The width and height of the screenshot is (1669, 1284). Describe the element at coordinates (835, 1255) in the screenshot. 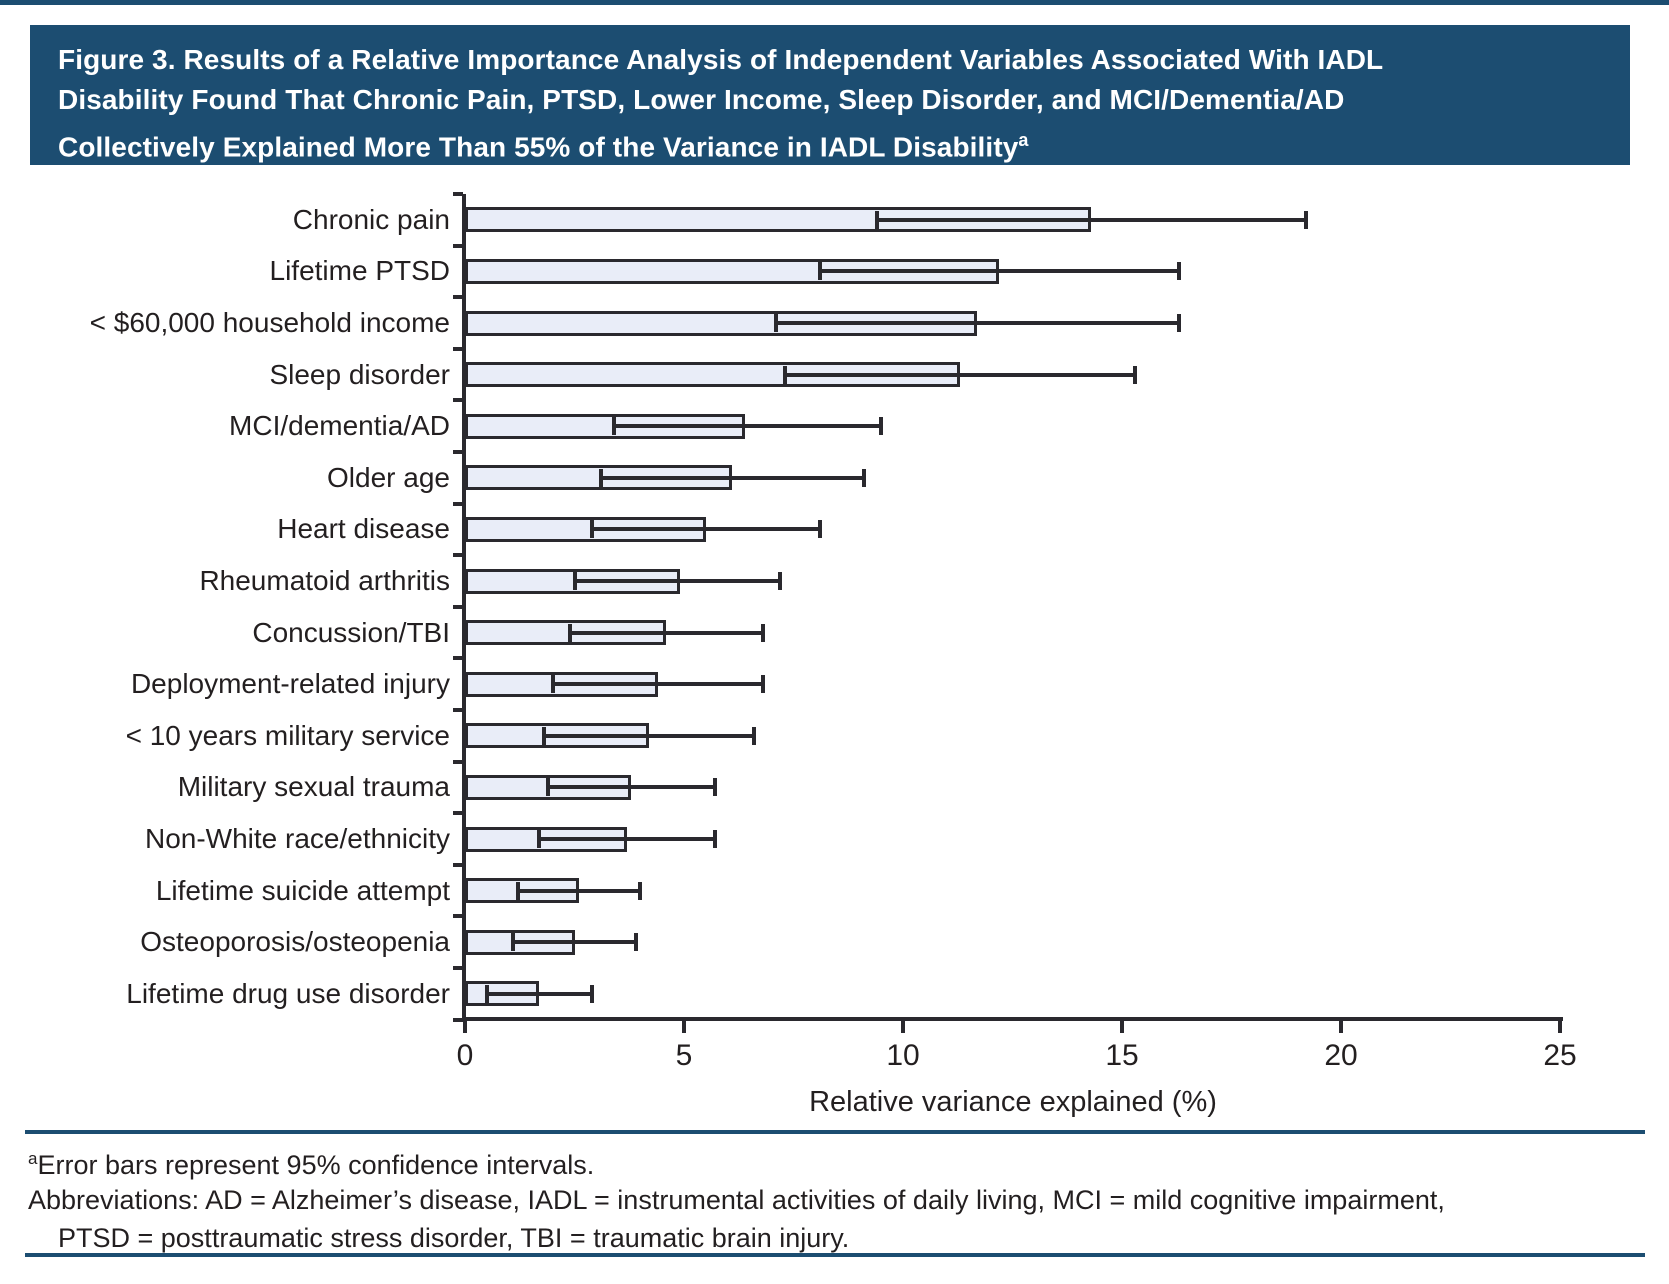

I see `footnote-rule-bottom` at that location.